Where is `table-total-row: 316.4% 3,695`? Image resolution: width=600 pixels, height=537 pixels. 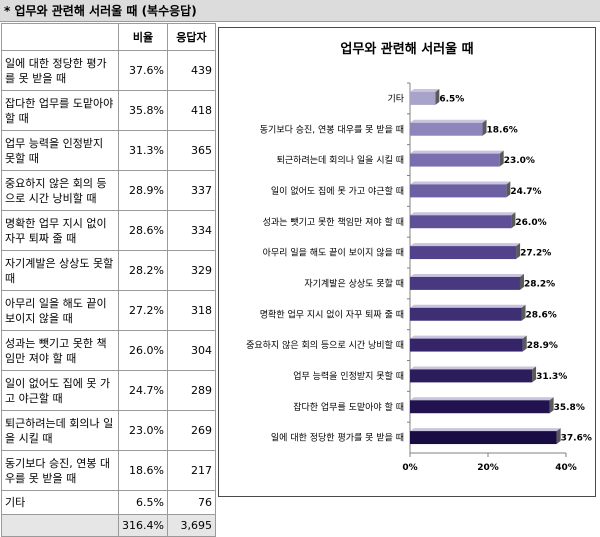
table-total-row: 316.4% 3,695 is located at coordinates (108, 525).